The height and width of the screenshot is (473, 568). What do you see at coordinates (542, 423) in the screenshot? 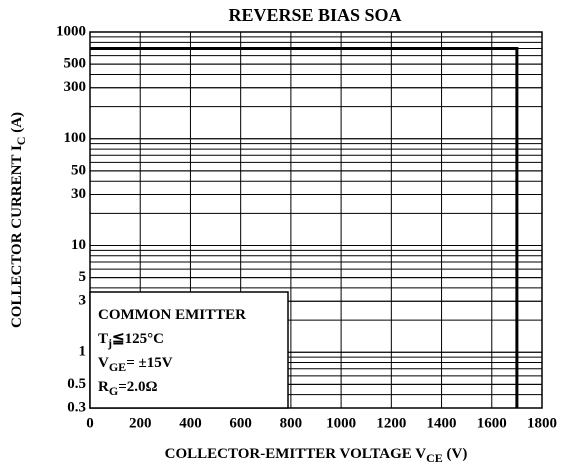
I see `x-tick-label: 1800` at bounding box center [542, 423].